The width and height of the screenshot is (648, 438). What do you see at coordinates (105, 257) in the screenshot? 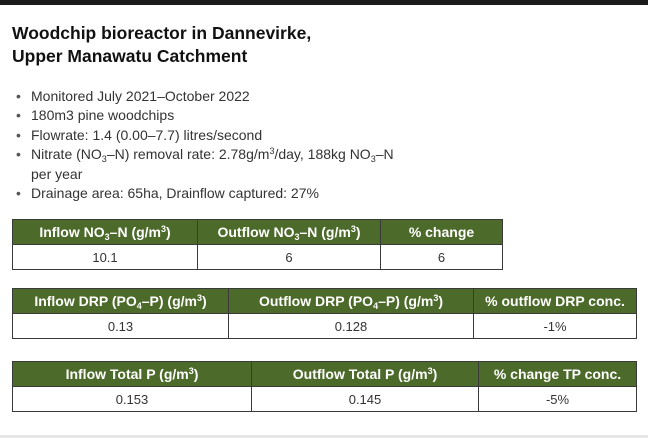
I see `cell-inflow-nitrate: 10.1` at bounding box center [105, 257].